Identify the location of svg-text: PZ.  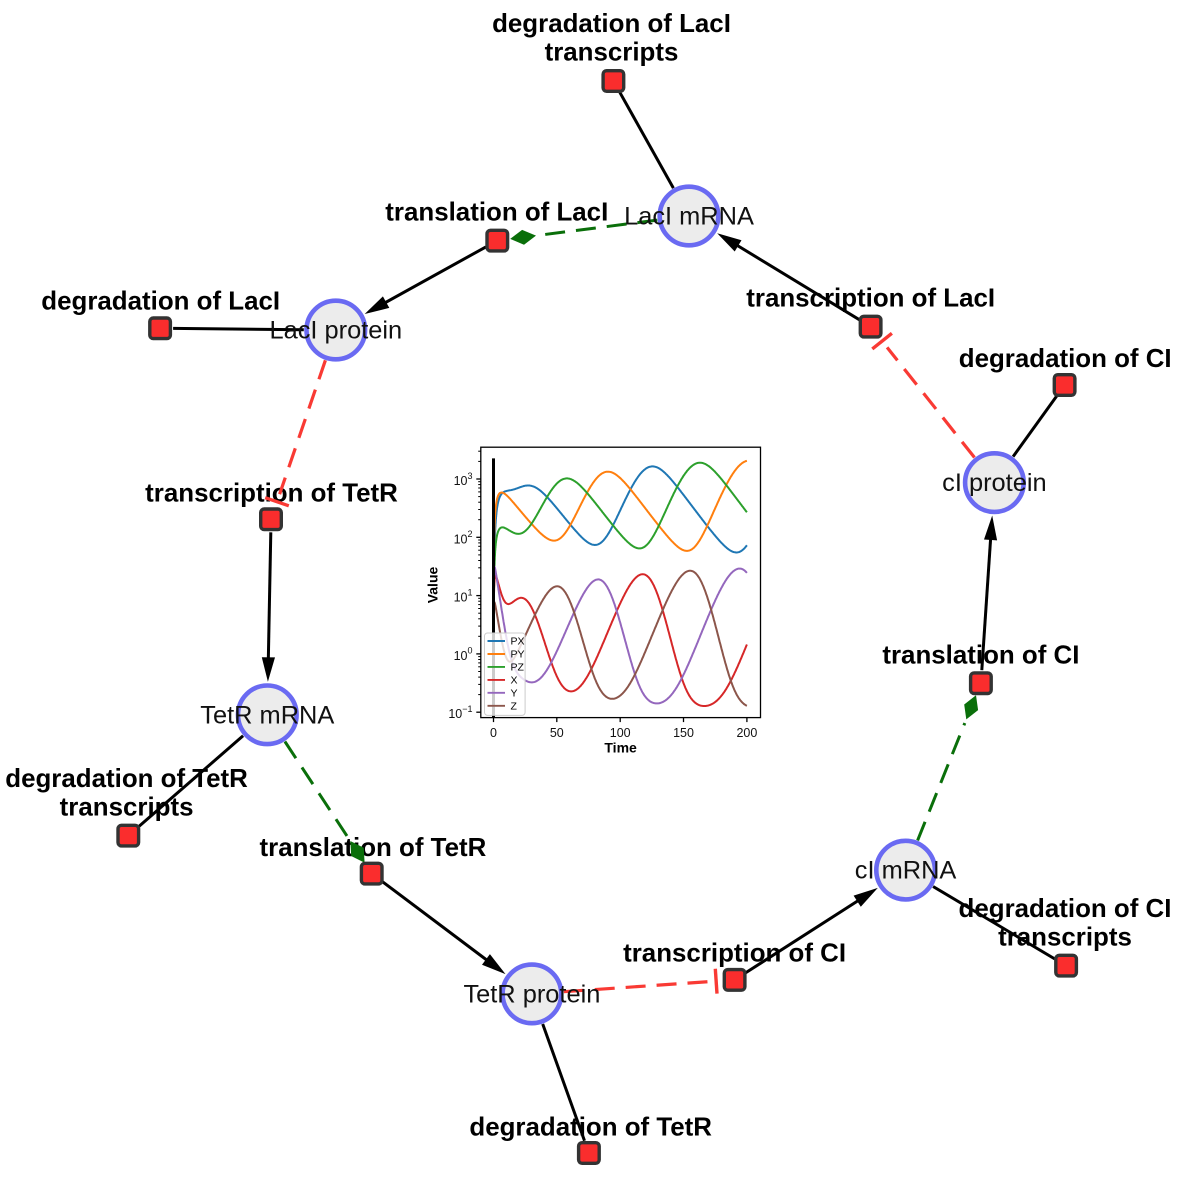
(518, 668).